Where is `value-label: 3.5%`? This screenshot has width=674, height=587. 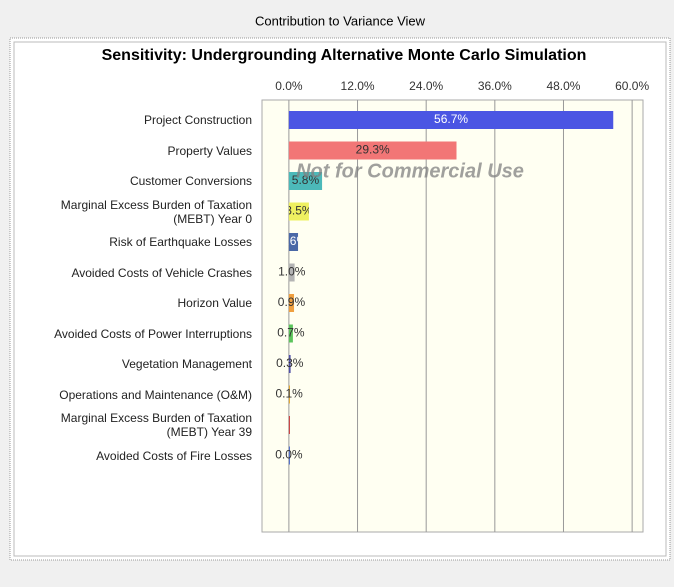
value-label: 3.5% is located at coordinates (299, 211).